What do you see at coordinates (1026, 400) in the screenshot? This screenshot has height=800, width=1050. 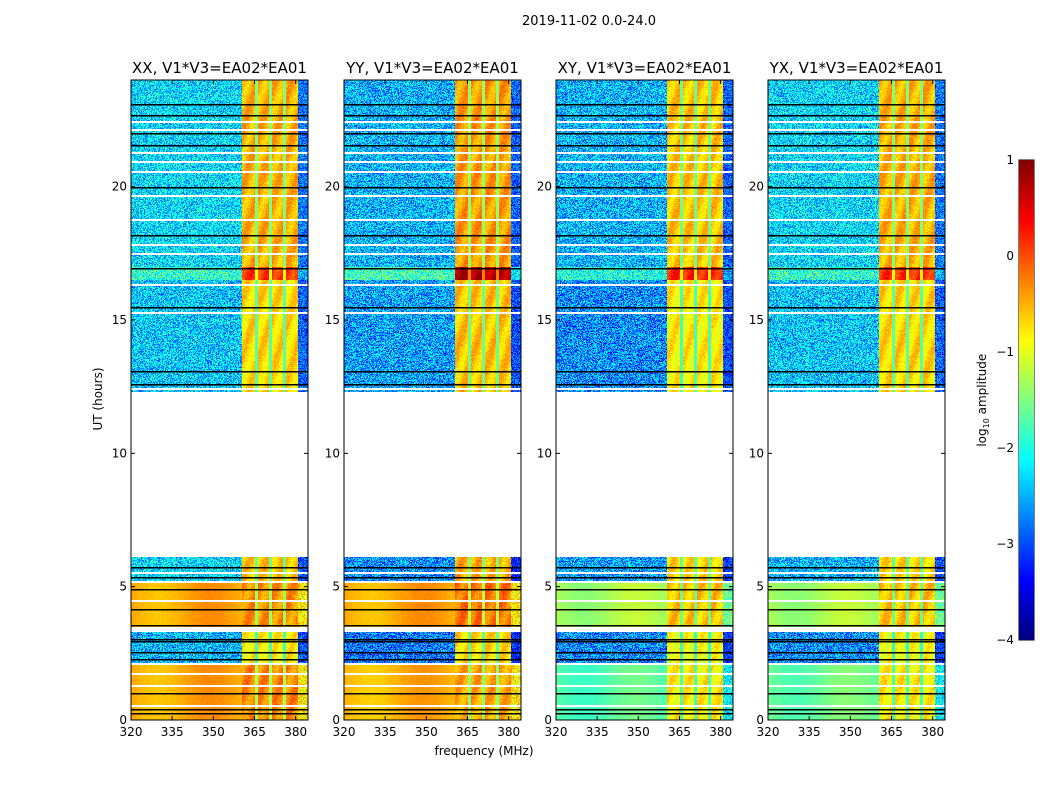 I see `colorbar` at bounding box center [1026, 400].